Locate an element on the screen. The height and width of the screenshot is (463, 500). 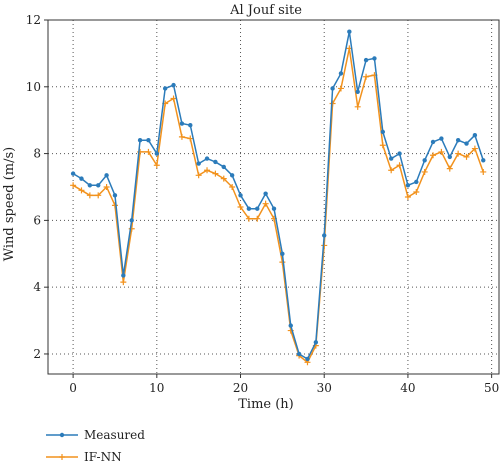
x-tick-label: 10 is located at coordinates (156, 388).